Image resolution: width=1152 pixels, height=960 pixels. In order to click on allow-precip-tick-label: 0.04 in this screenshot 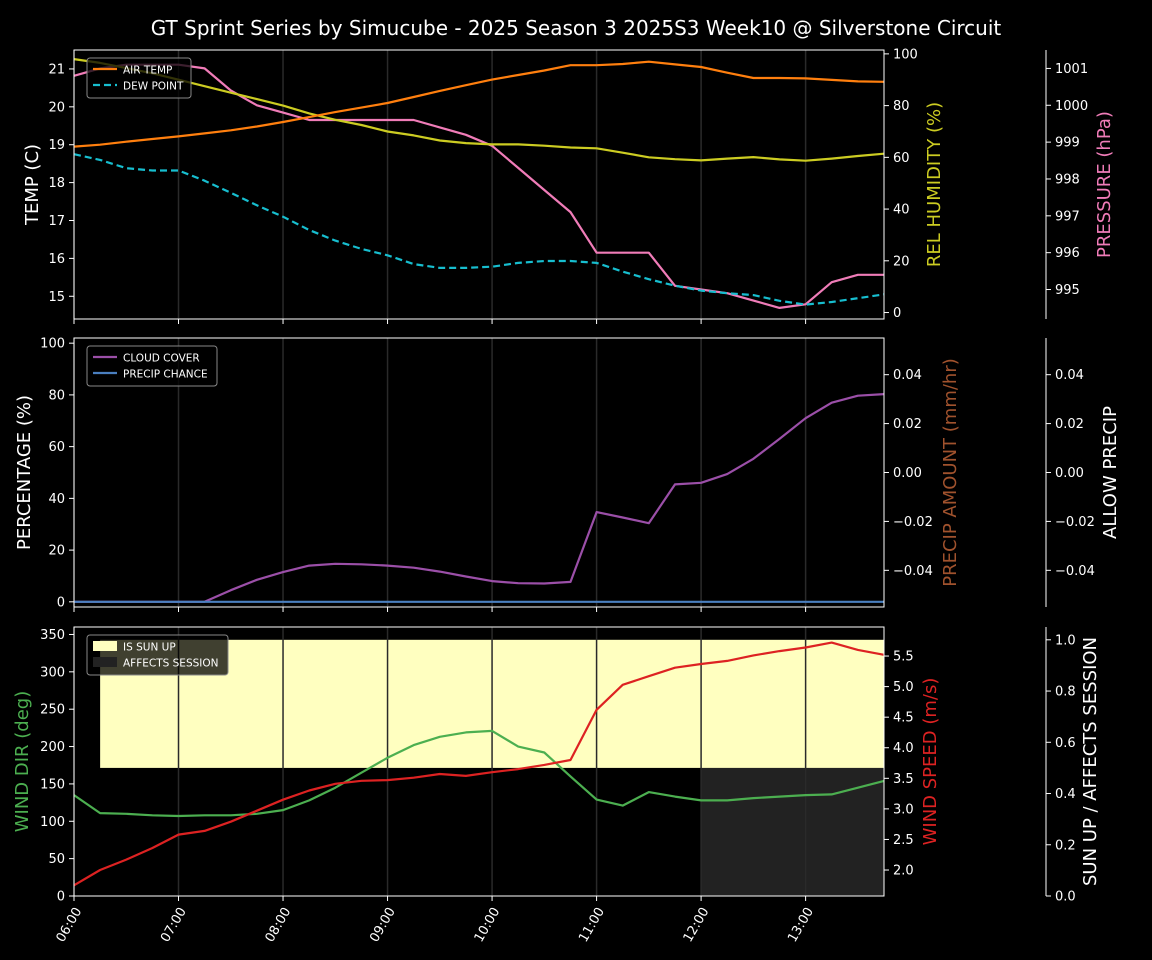, I will do `click(1069, 375)`.